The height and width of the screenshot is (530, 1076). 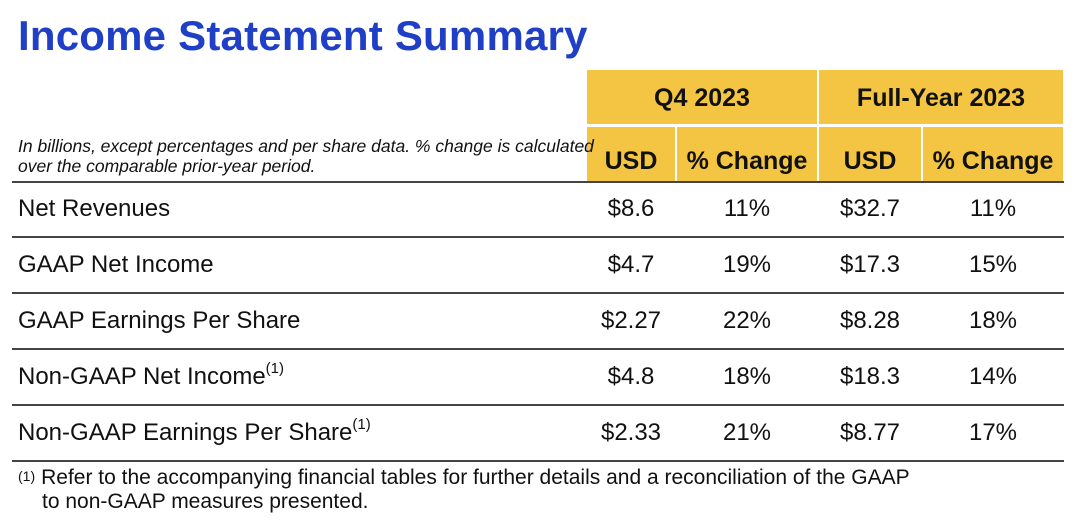 I want to click on row-gaap-eps-label: GAAP Earnings Per Share, so click(x=159, y=320).